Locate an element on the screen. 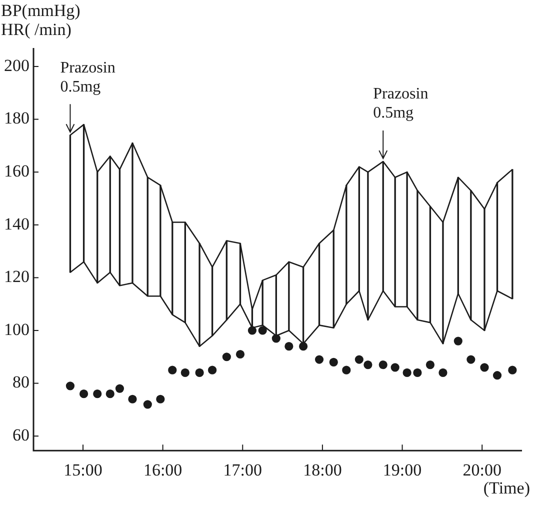 The width and height of the screenshot is (534, 517). y-tick-label: 180 is located at coordinates (17, 118).